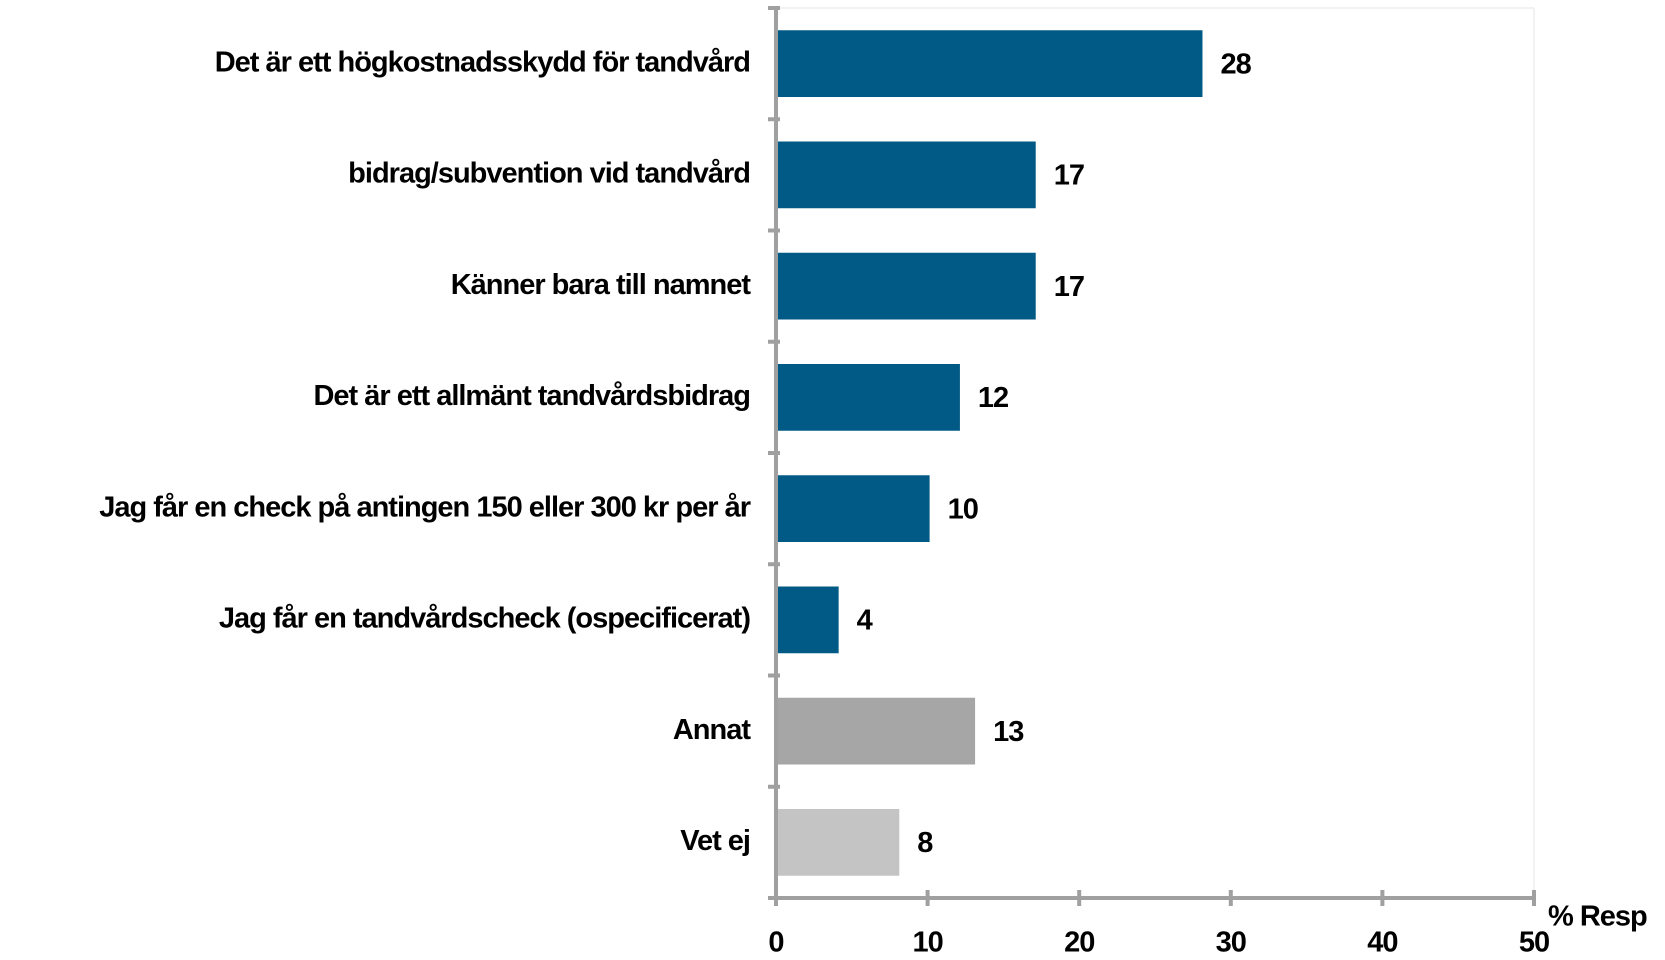 The height and width of the screenshot is (960, 1665). What do you see at coordinates (963, 509) in the screenshot?
I see `value-label: 10` at bounding box center [963, 509].